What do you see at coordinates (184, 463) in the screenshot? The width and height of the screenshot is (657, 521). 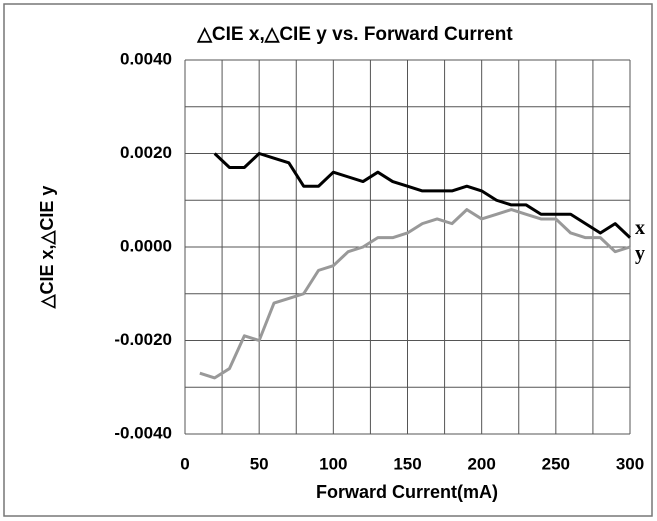 I see `x-tick-label: 0` at bounding box center [184, 463].